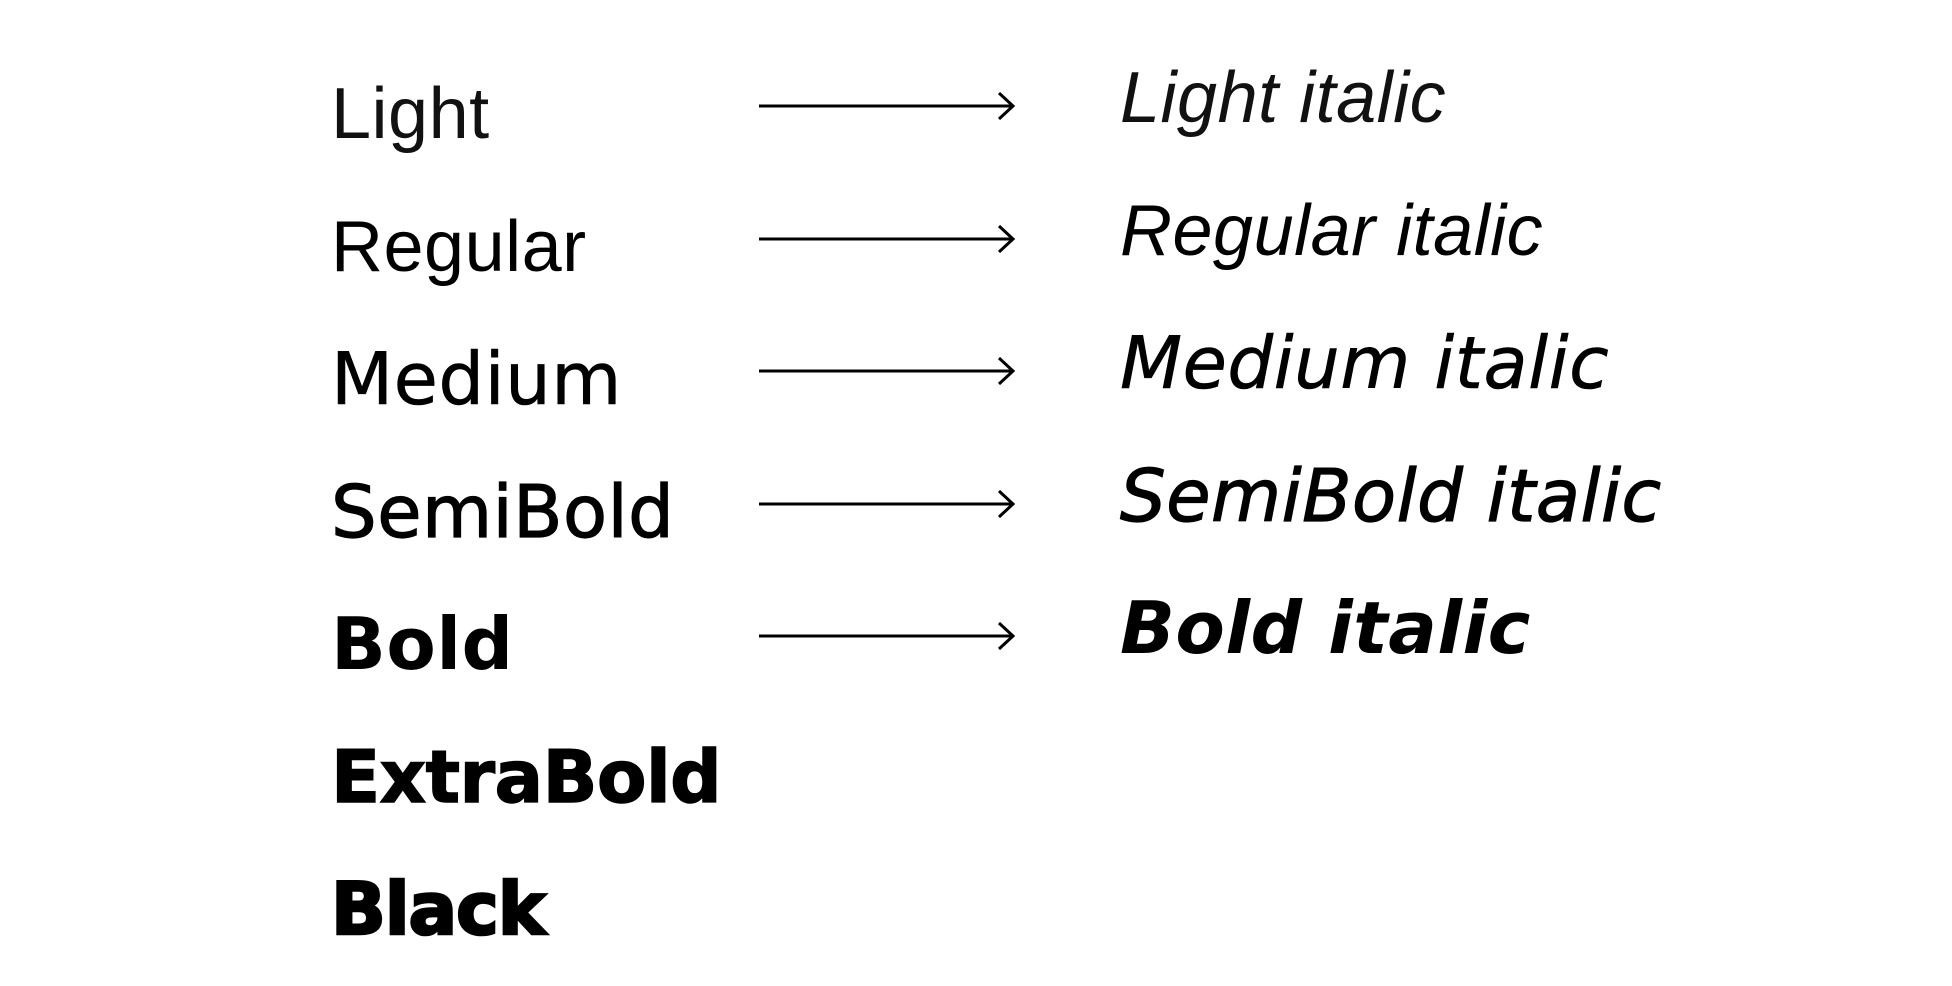 This screenshot has height=986, width=1952. I want to click on weight-row-extrabold: ExtraBold, so click(976, 773).